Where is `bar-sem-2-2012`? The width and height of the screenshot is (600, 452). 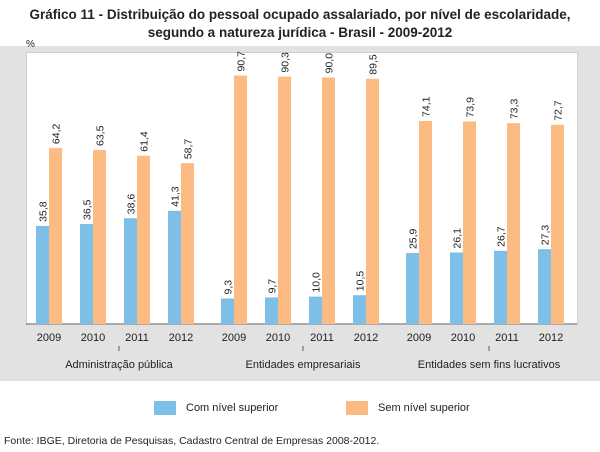 bar-sem-2-2012 is located at coordinates (557, 224).